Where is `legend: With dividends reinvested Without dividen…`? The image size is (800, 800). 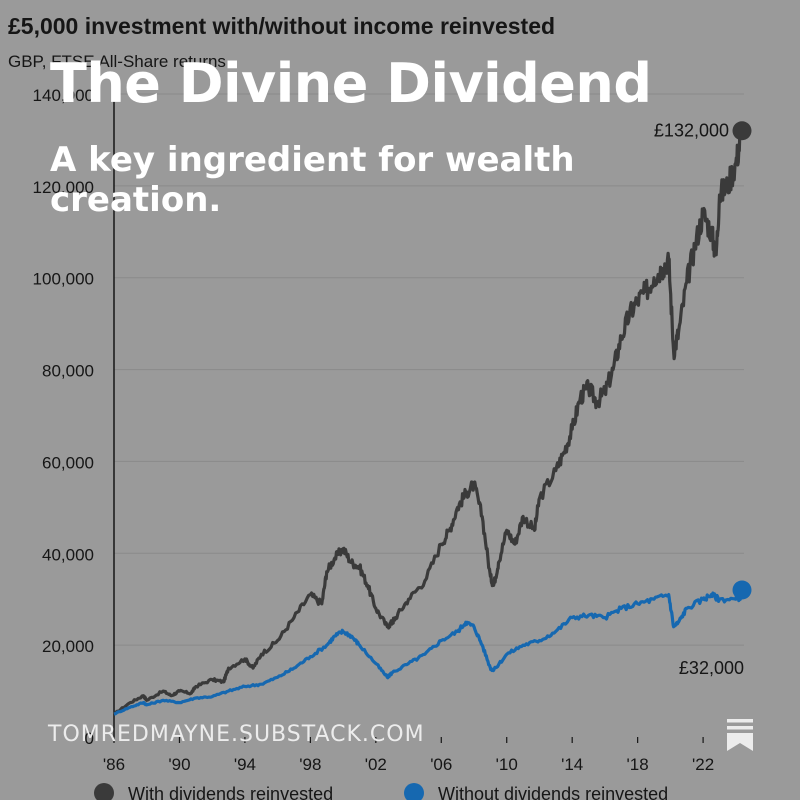 legend: With dividends reinvested Without dividen… is located at coordinates (381, 791).